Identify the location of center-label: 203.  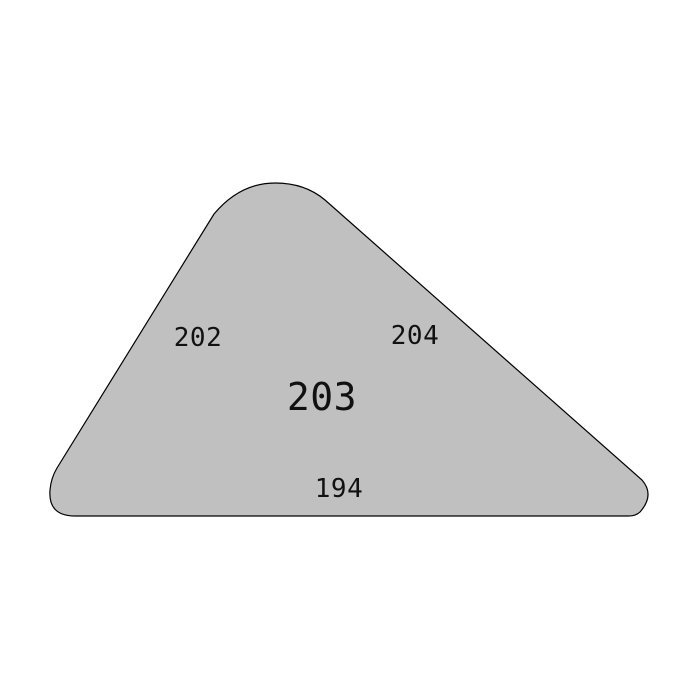
(322, 397).